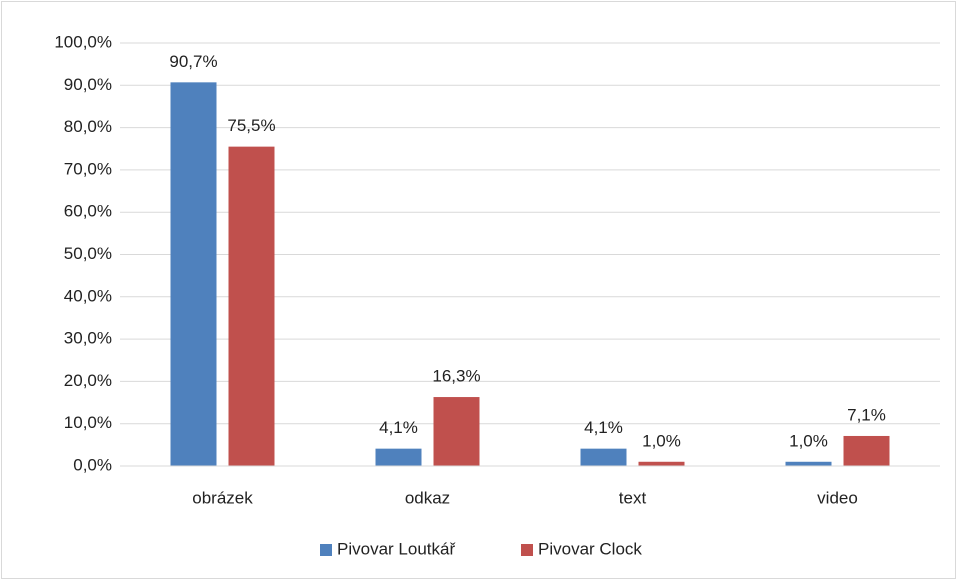 The image size is (957, 585). Describe the element at coordinates (590, 548) in the screenshot. I see `legend-label: Pivovar Clock` at that location.